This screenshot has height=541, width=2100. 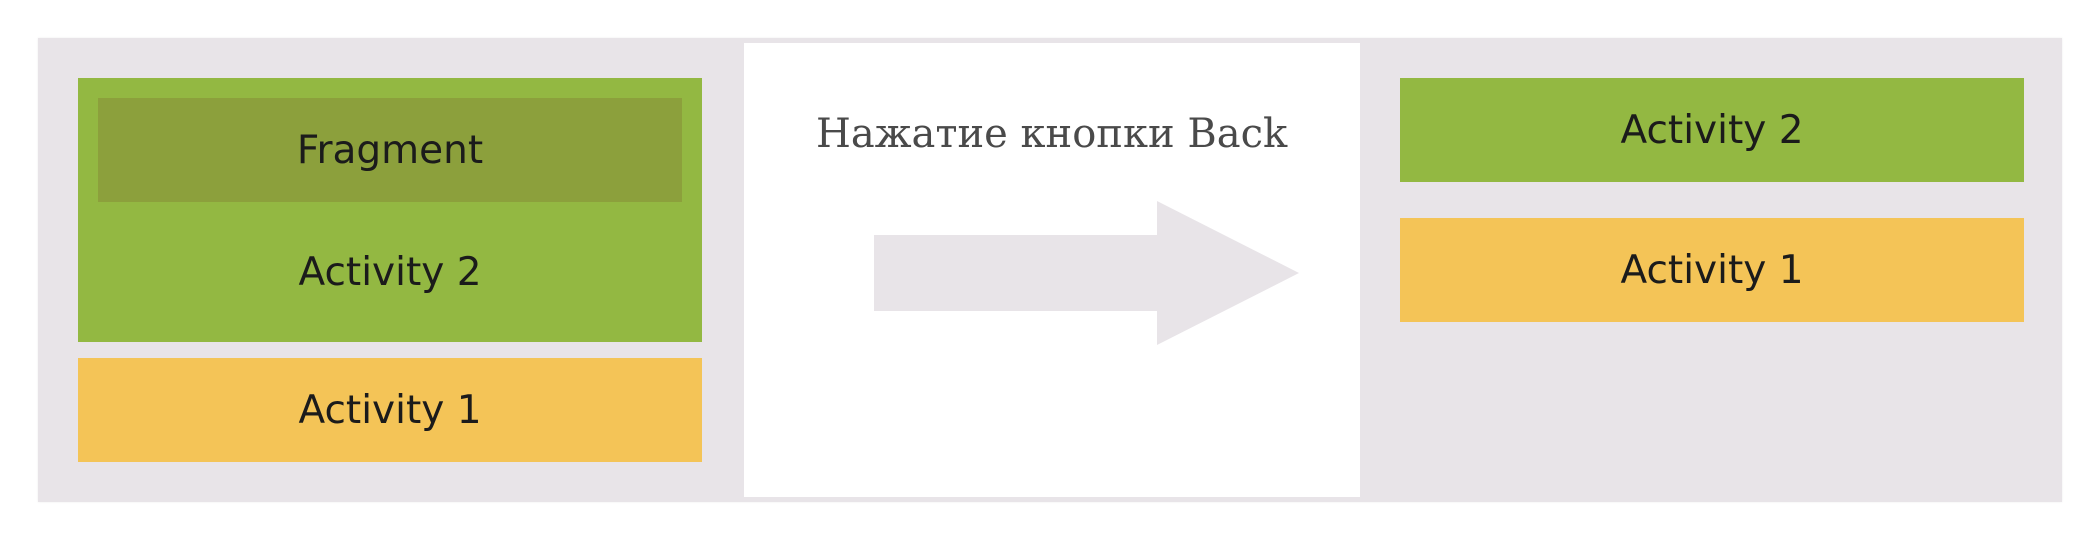 I want to click on after-activity-1-box: Activity 1, so click(x=1712, y=270).